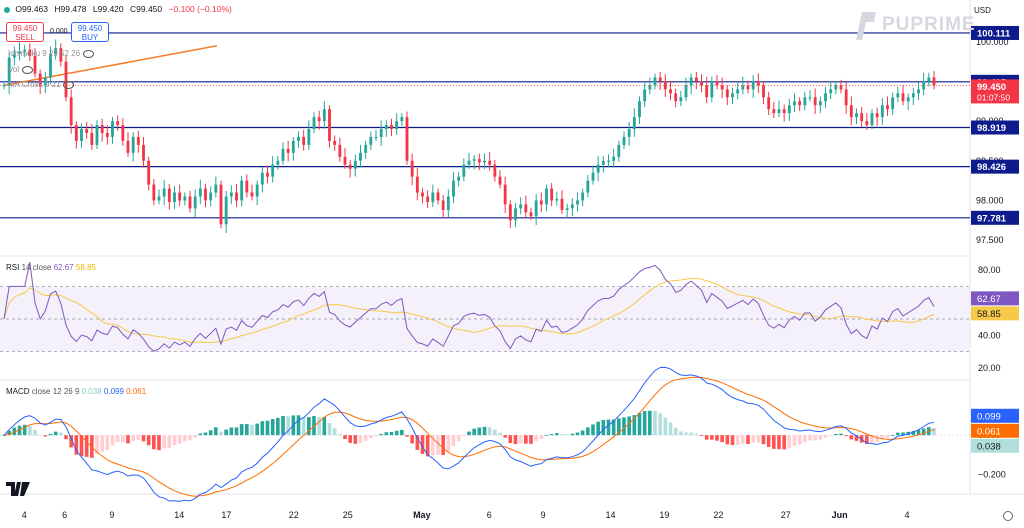 This screenshot has width=1024, height=528. What do you see at coordinates (21, 69) in the screenshot?
I see `indicator-vol: Vol` at bounding box center [21, 69].